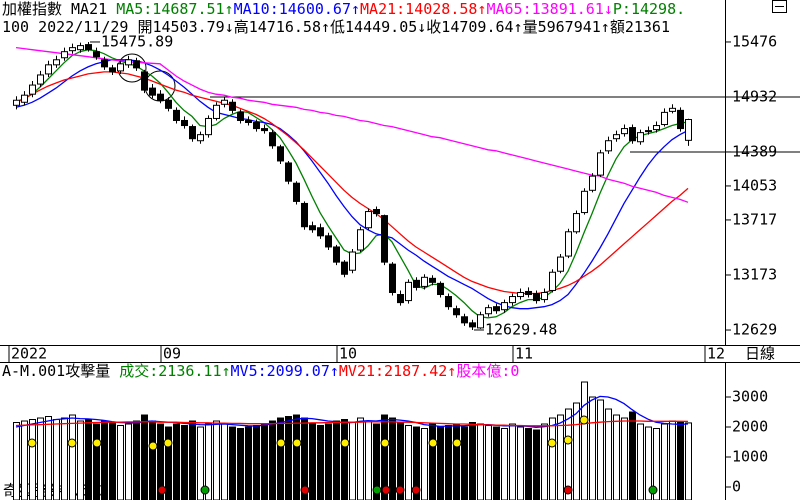 Image resolution: width=800 pixels, height=500 pixels. Describe the element at coordinates (750, 397) in the screenshot. I see `y-tick-label: 3000` at that location.